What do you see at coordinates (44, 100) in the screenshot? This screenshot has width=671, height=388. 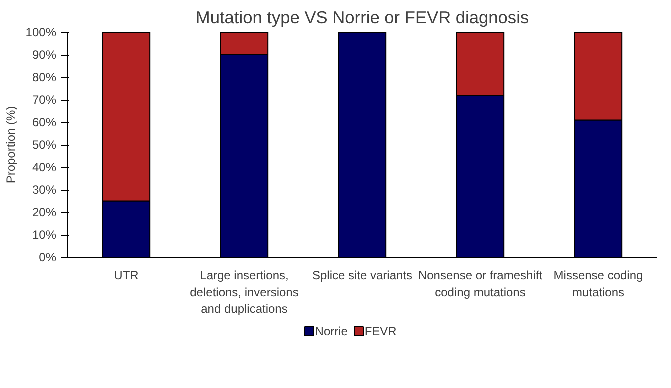 I see `y-tick-label: 70%` at bounding box center [44, 100].